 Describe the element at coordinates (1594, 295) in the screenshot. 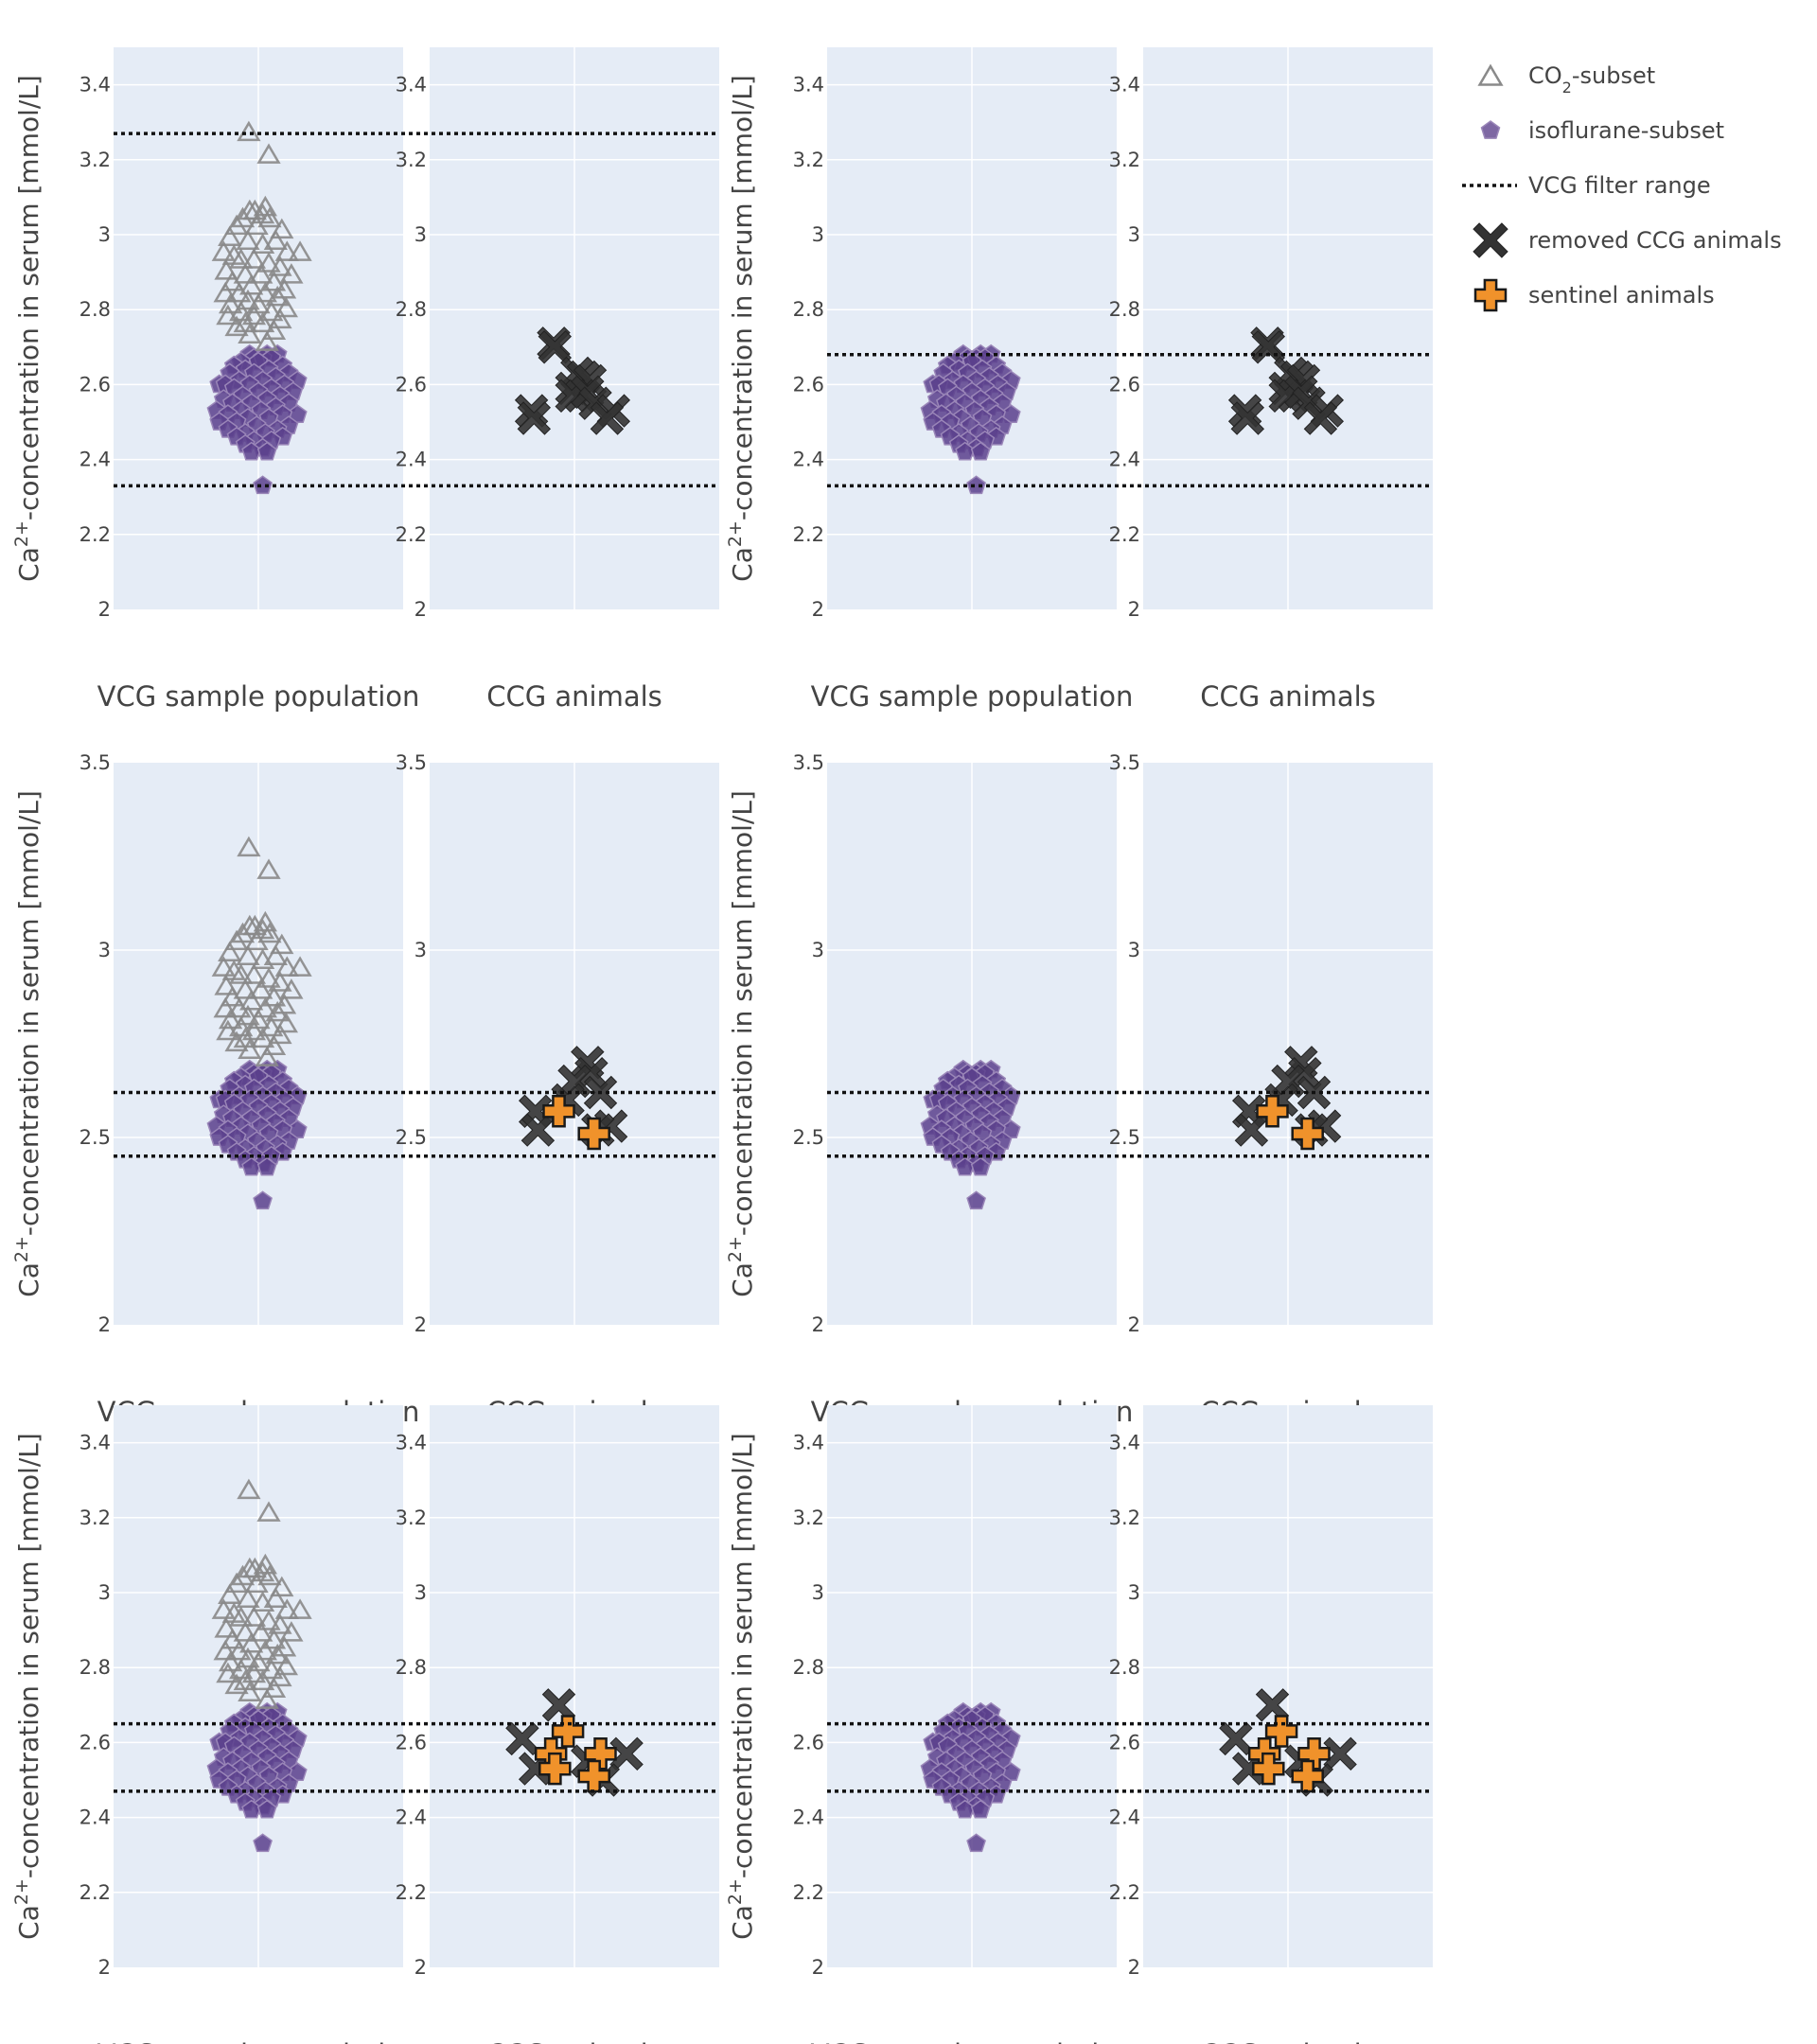

I see `legend-item-sentinel: sentinel animals` at that location.